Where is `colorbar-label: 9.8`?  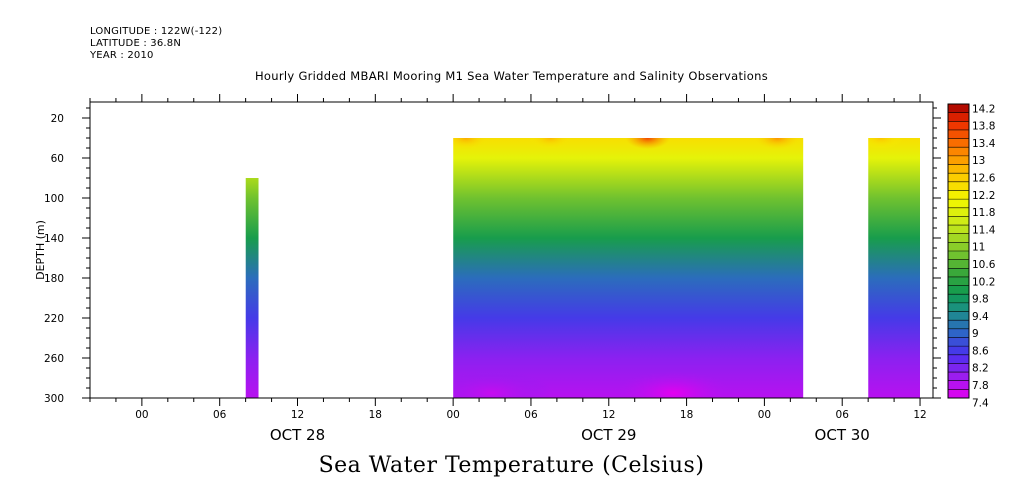 colorbar-label: 9.8 is located at coordinates (980, 300).